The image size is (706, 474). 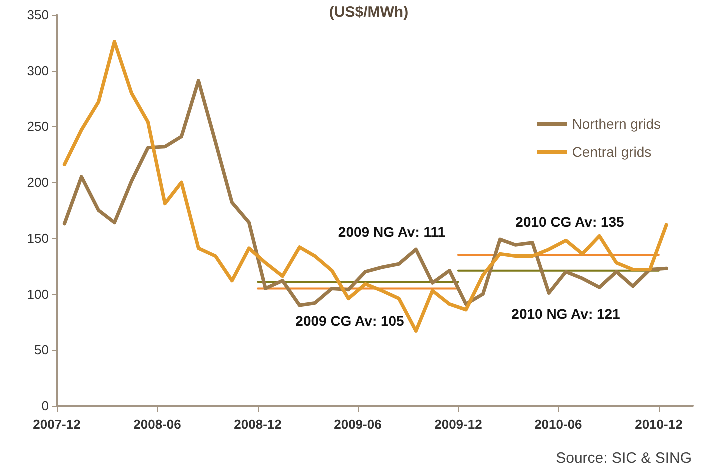 I want to click on y-tick-label: 100, so click(x=38, y=294).